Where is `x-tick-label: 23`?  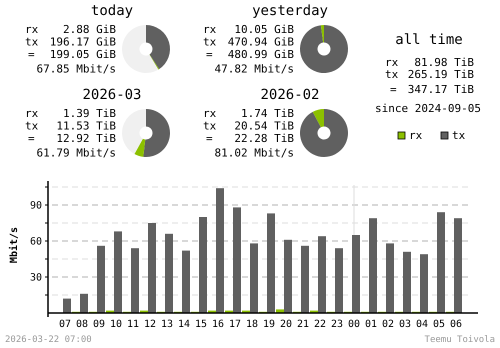
x-tick-label: 23 is located at coordinates (337, 324).